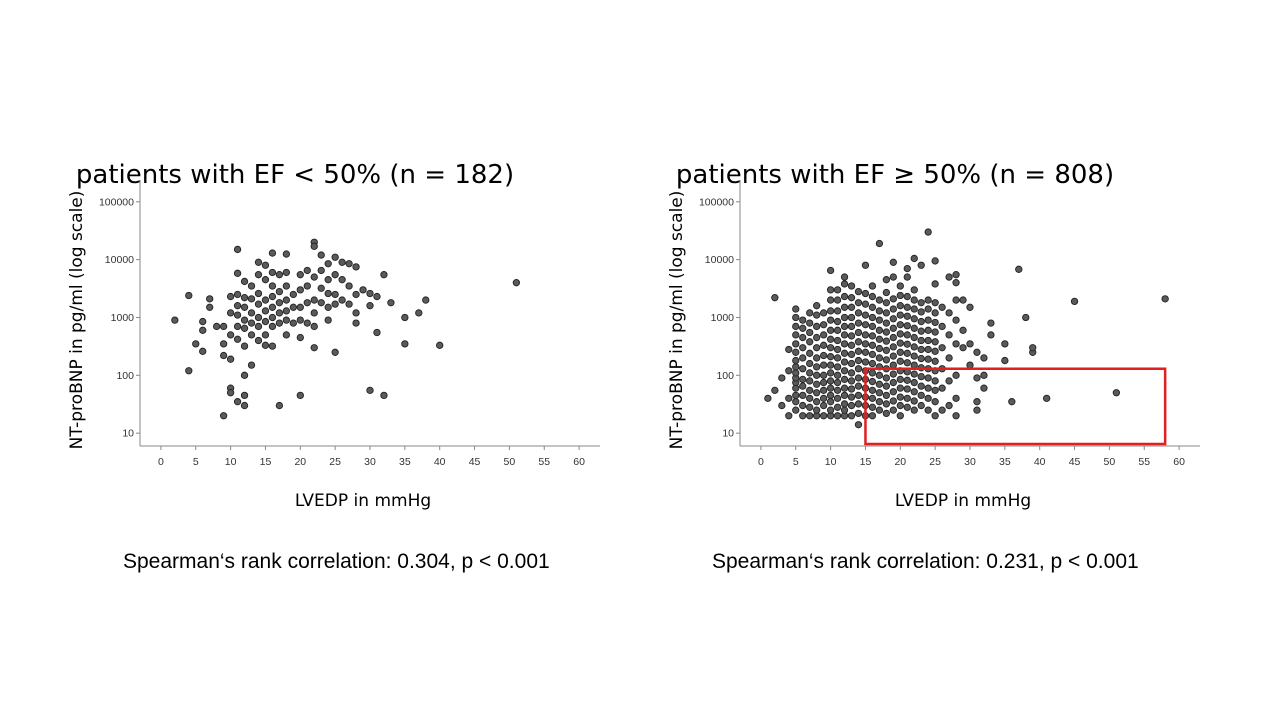 This screenshot has height=720, width=1280. I want to click on y-tick-label: 100000, so click(116, 202).